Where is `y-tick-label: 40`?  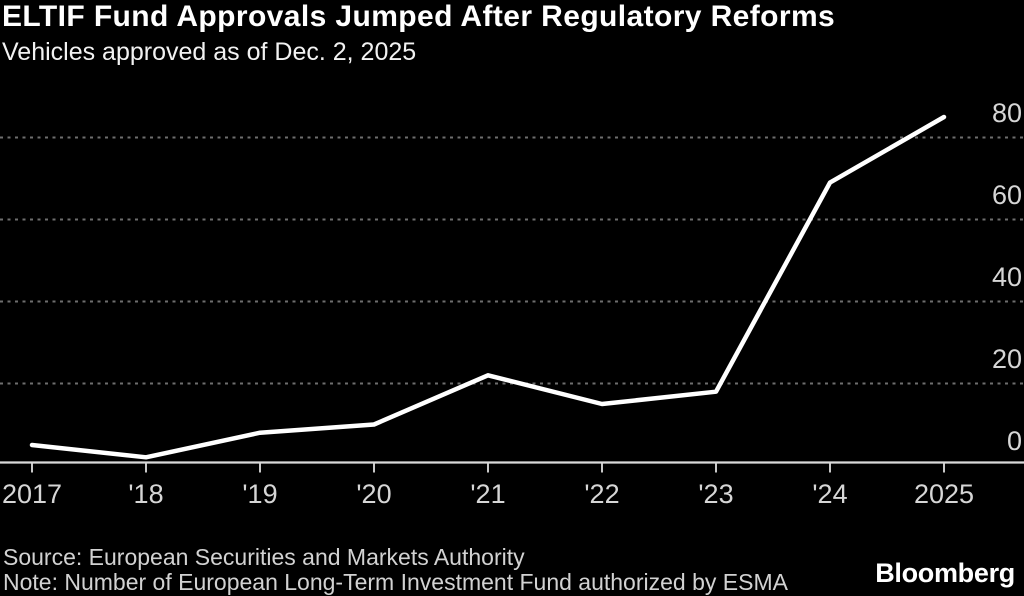 y-tick-label: 40 is located at coordinates (1006, 276).